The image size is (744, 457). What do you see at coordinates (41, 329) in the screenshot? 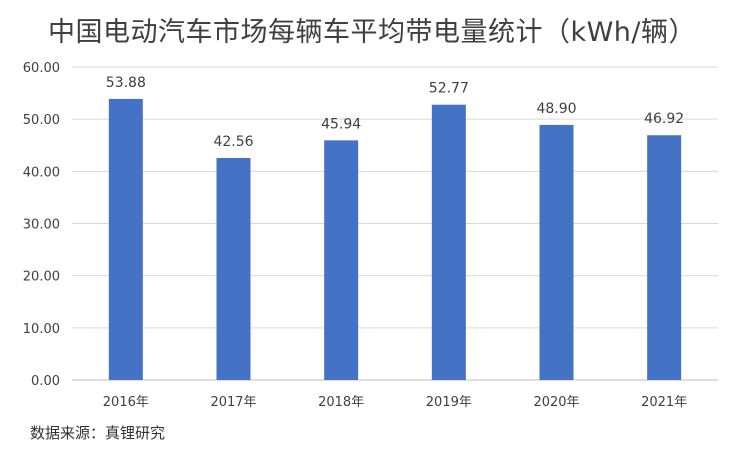
I see `y-tick-label: 10.00` at bounding box center [41, 329].